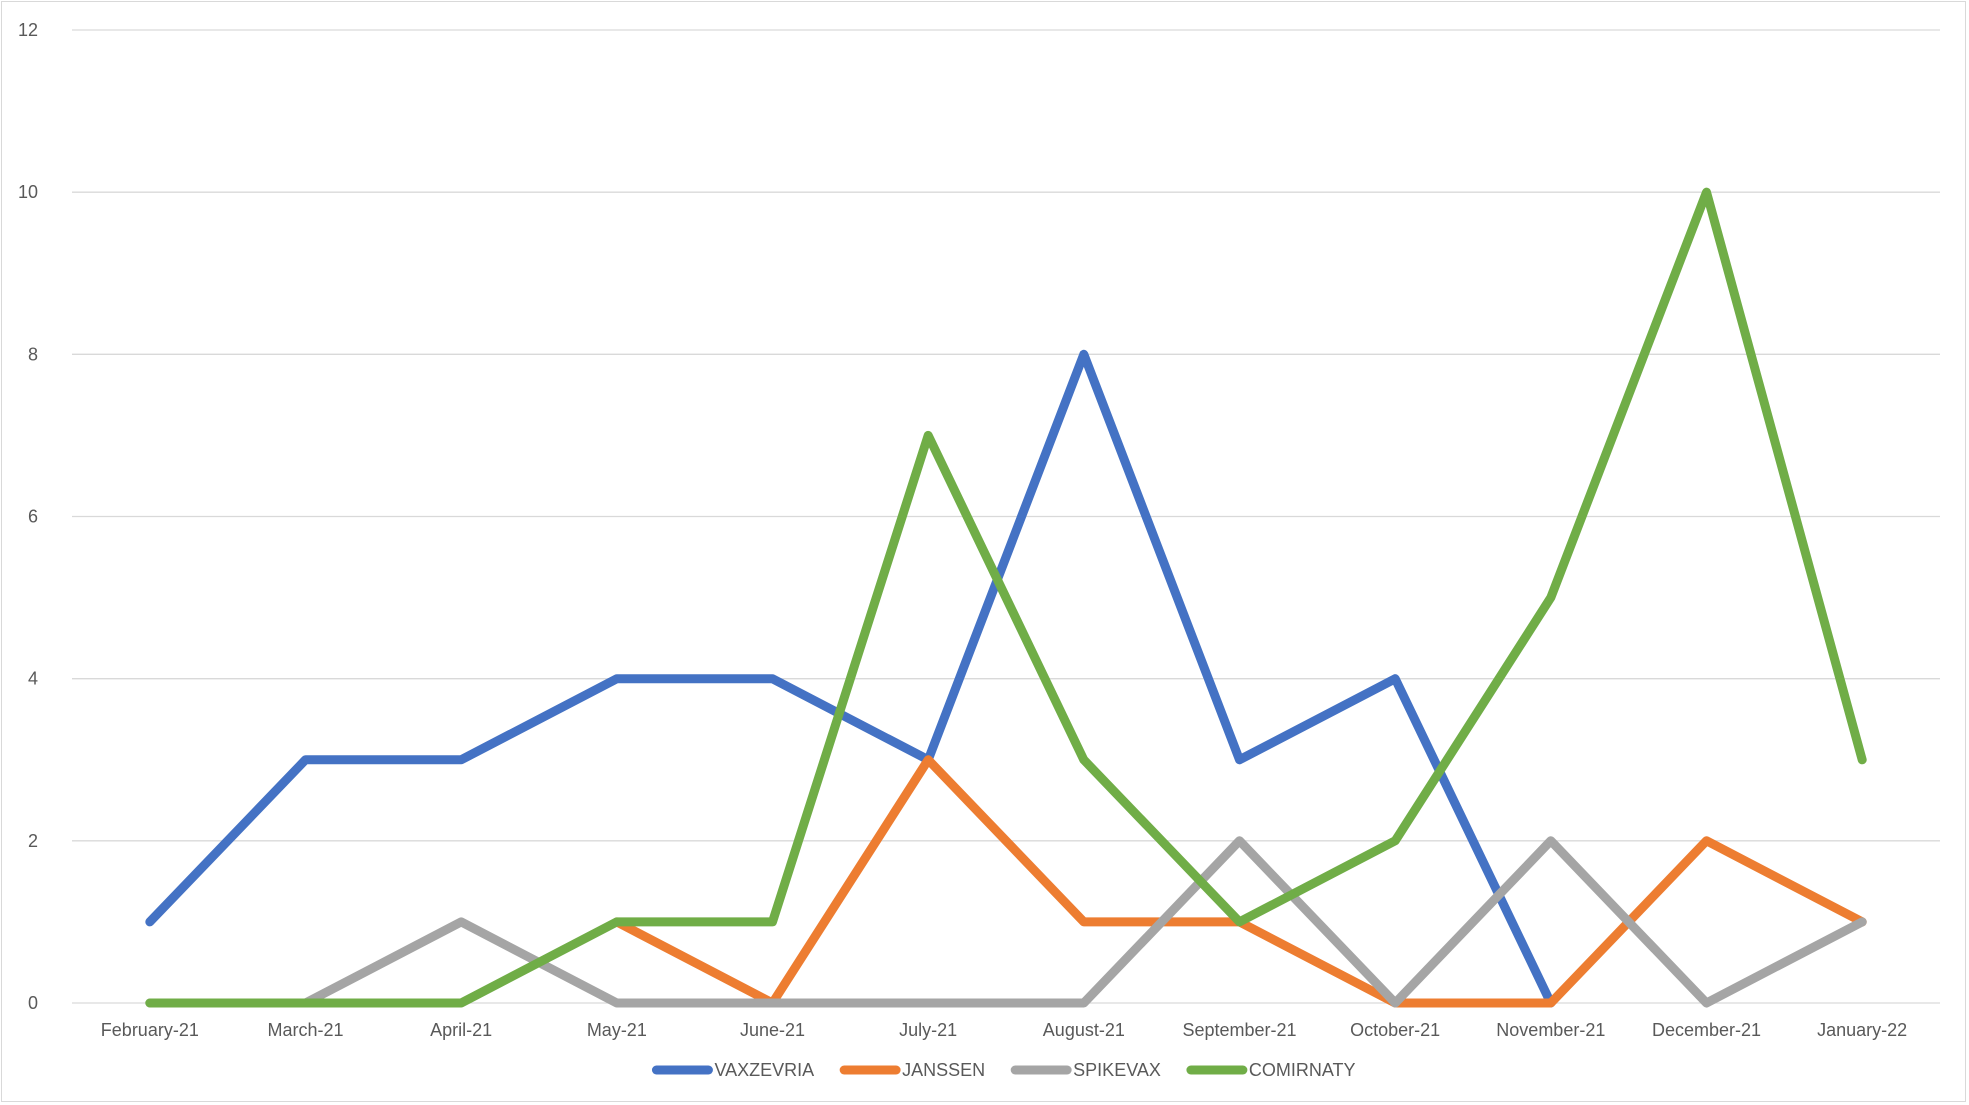  Describe the element at coordinates (33, 354) in the screenshot. I see `y-tick-label: 8` at that location.